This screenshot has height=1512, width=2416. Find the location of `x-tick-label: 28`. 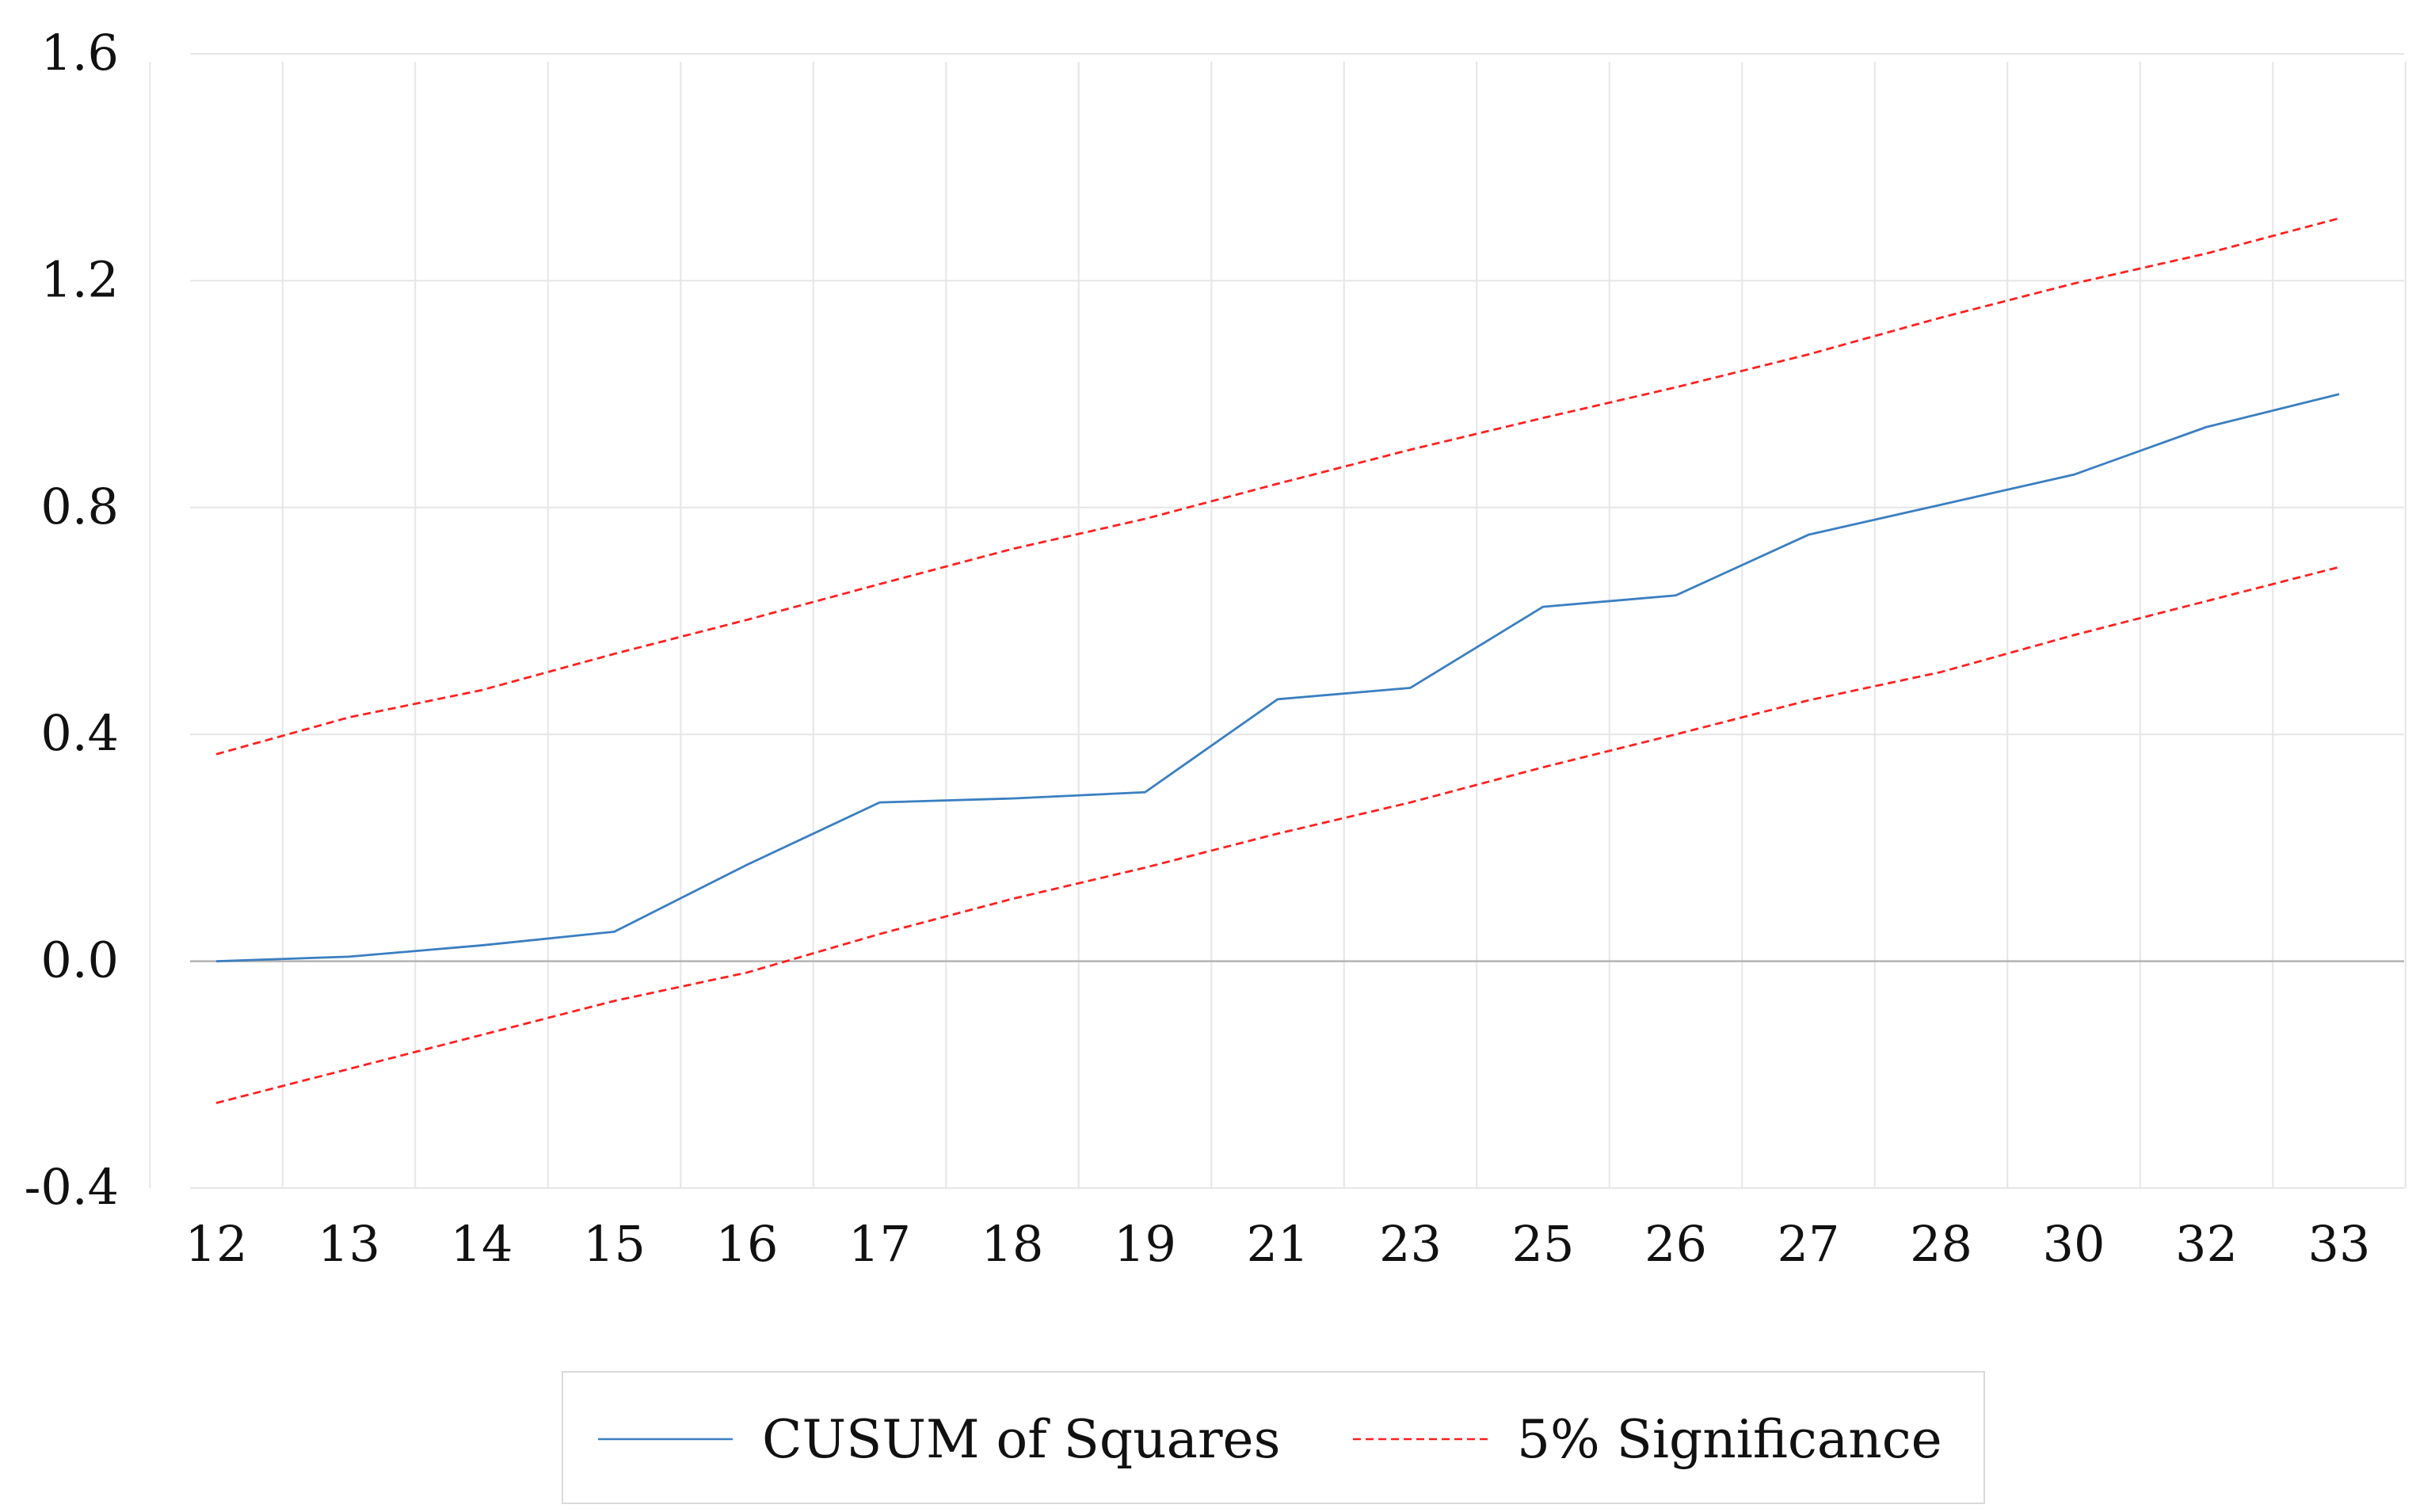

x-tick-label: 28 is located at coordinates (1941, 1244).